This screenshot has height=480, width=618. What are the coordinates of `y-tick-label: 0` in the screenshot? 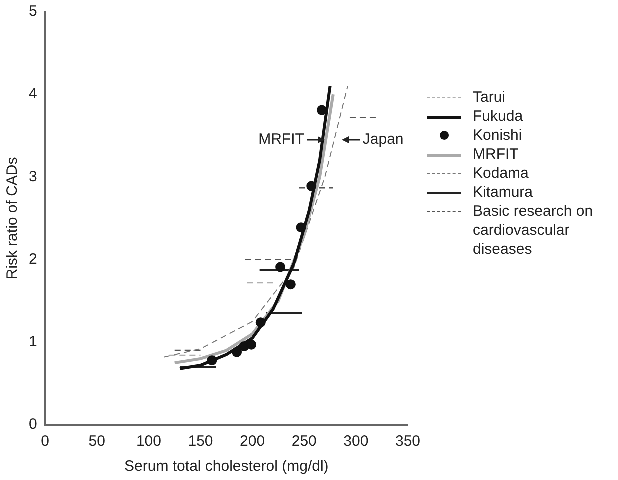 It's located at (33, 425).